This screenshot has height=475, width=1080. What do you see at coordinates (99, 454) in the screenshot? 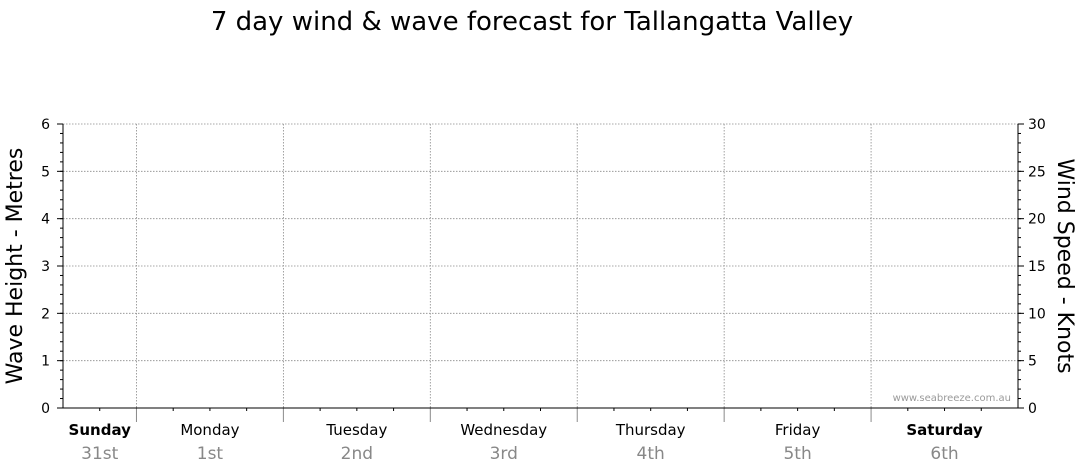
I see `day-date-label: 31st` at bounding box center [99, 454].